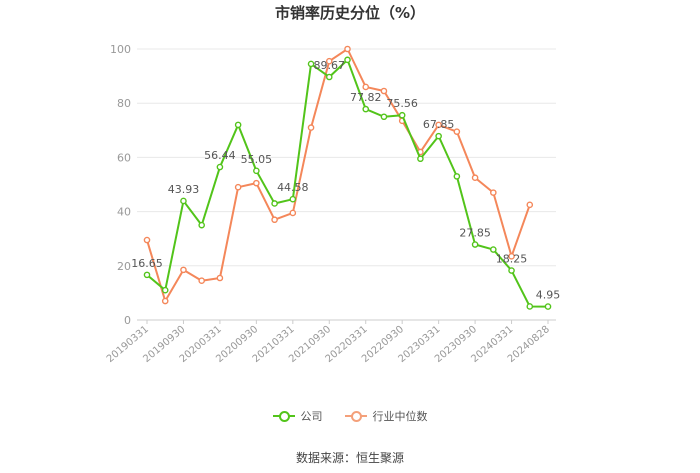 The height and width of the screenshot is (473, 700). What do you see at coordinates (283, 416) in the screenshot?
I see `legend-swatch-company` at bounding box center [283, 416].